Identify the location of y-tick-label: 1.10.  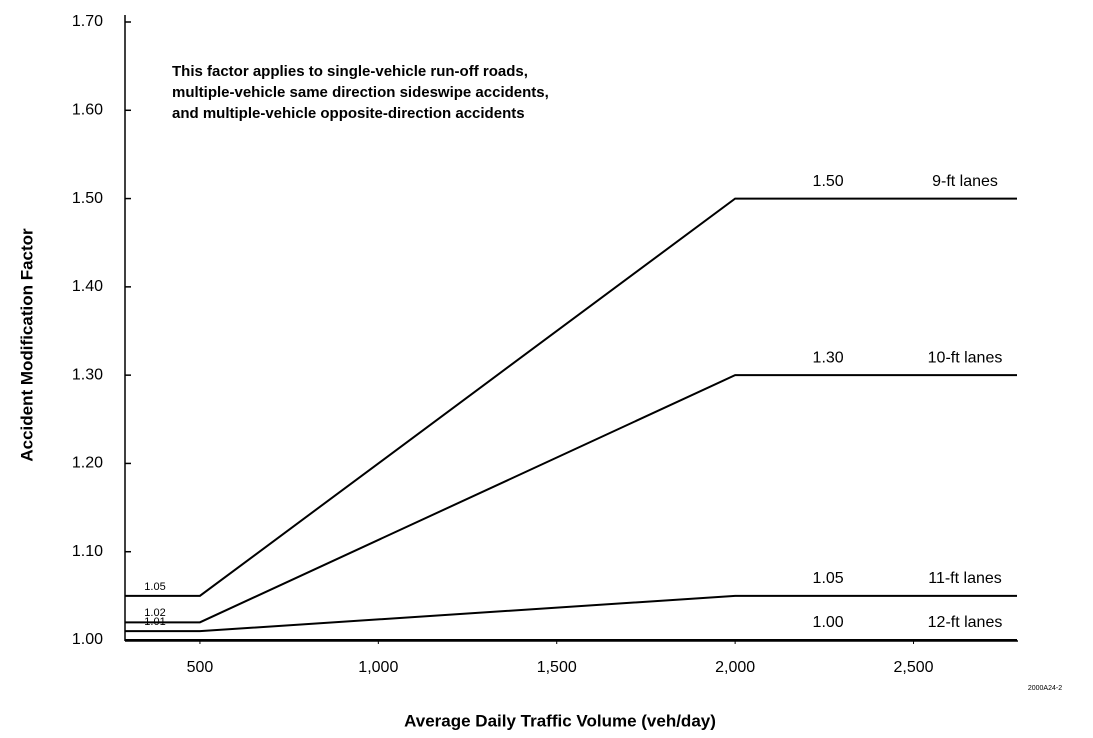
(87, 551).